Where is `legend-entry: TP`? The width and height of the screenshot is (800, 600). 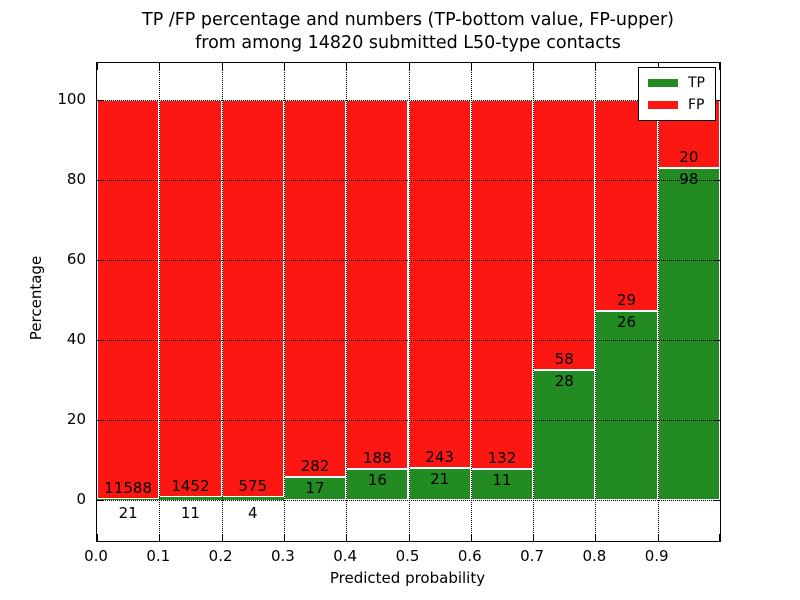
legend-entry: TP is located at coordinates (676, 83).